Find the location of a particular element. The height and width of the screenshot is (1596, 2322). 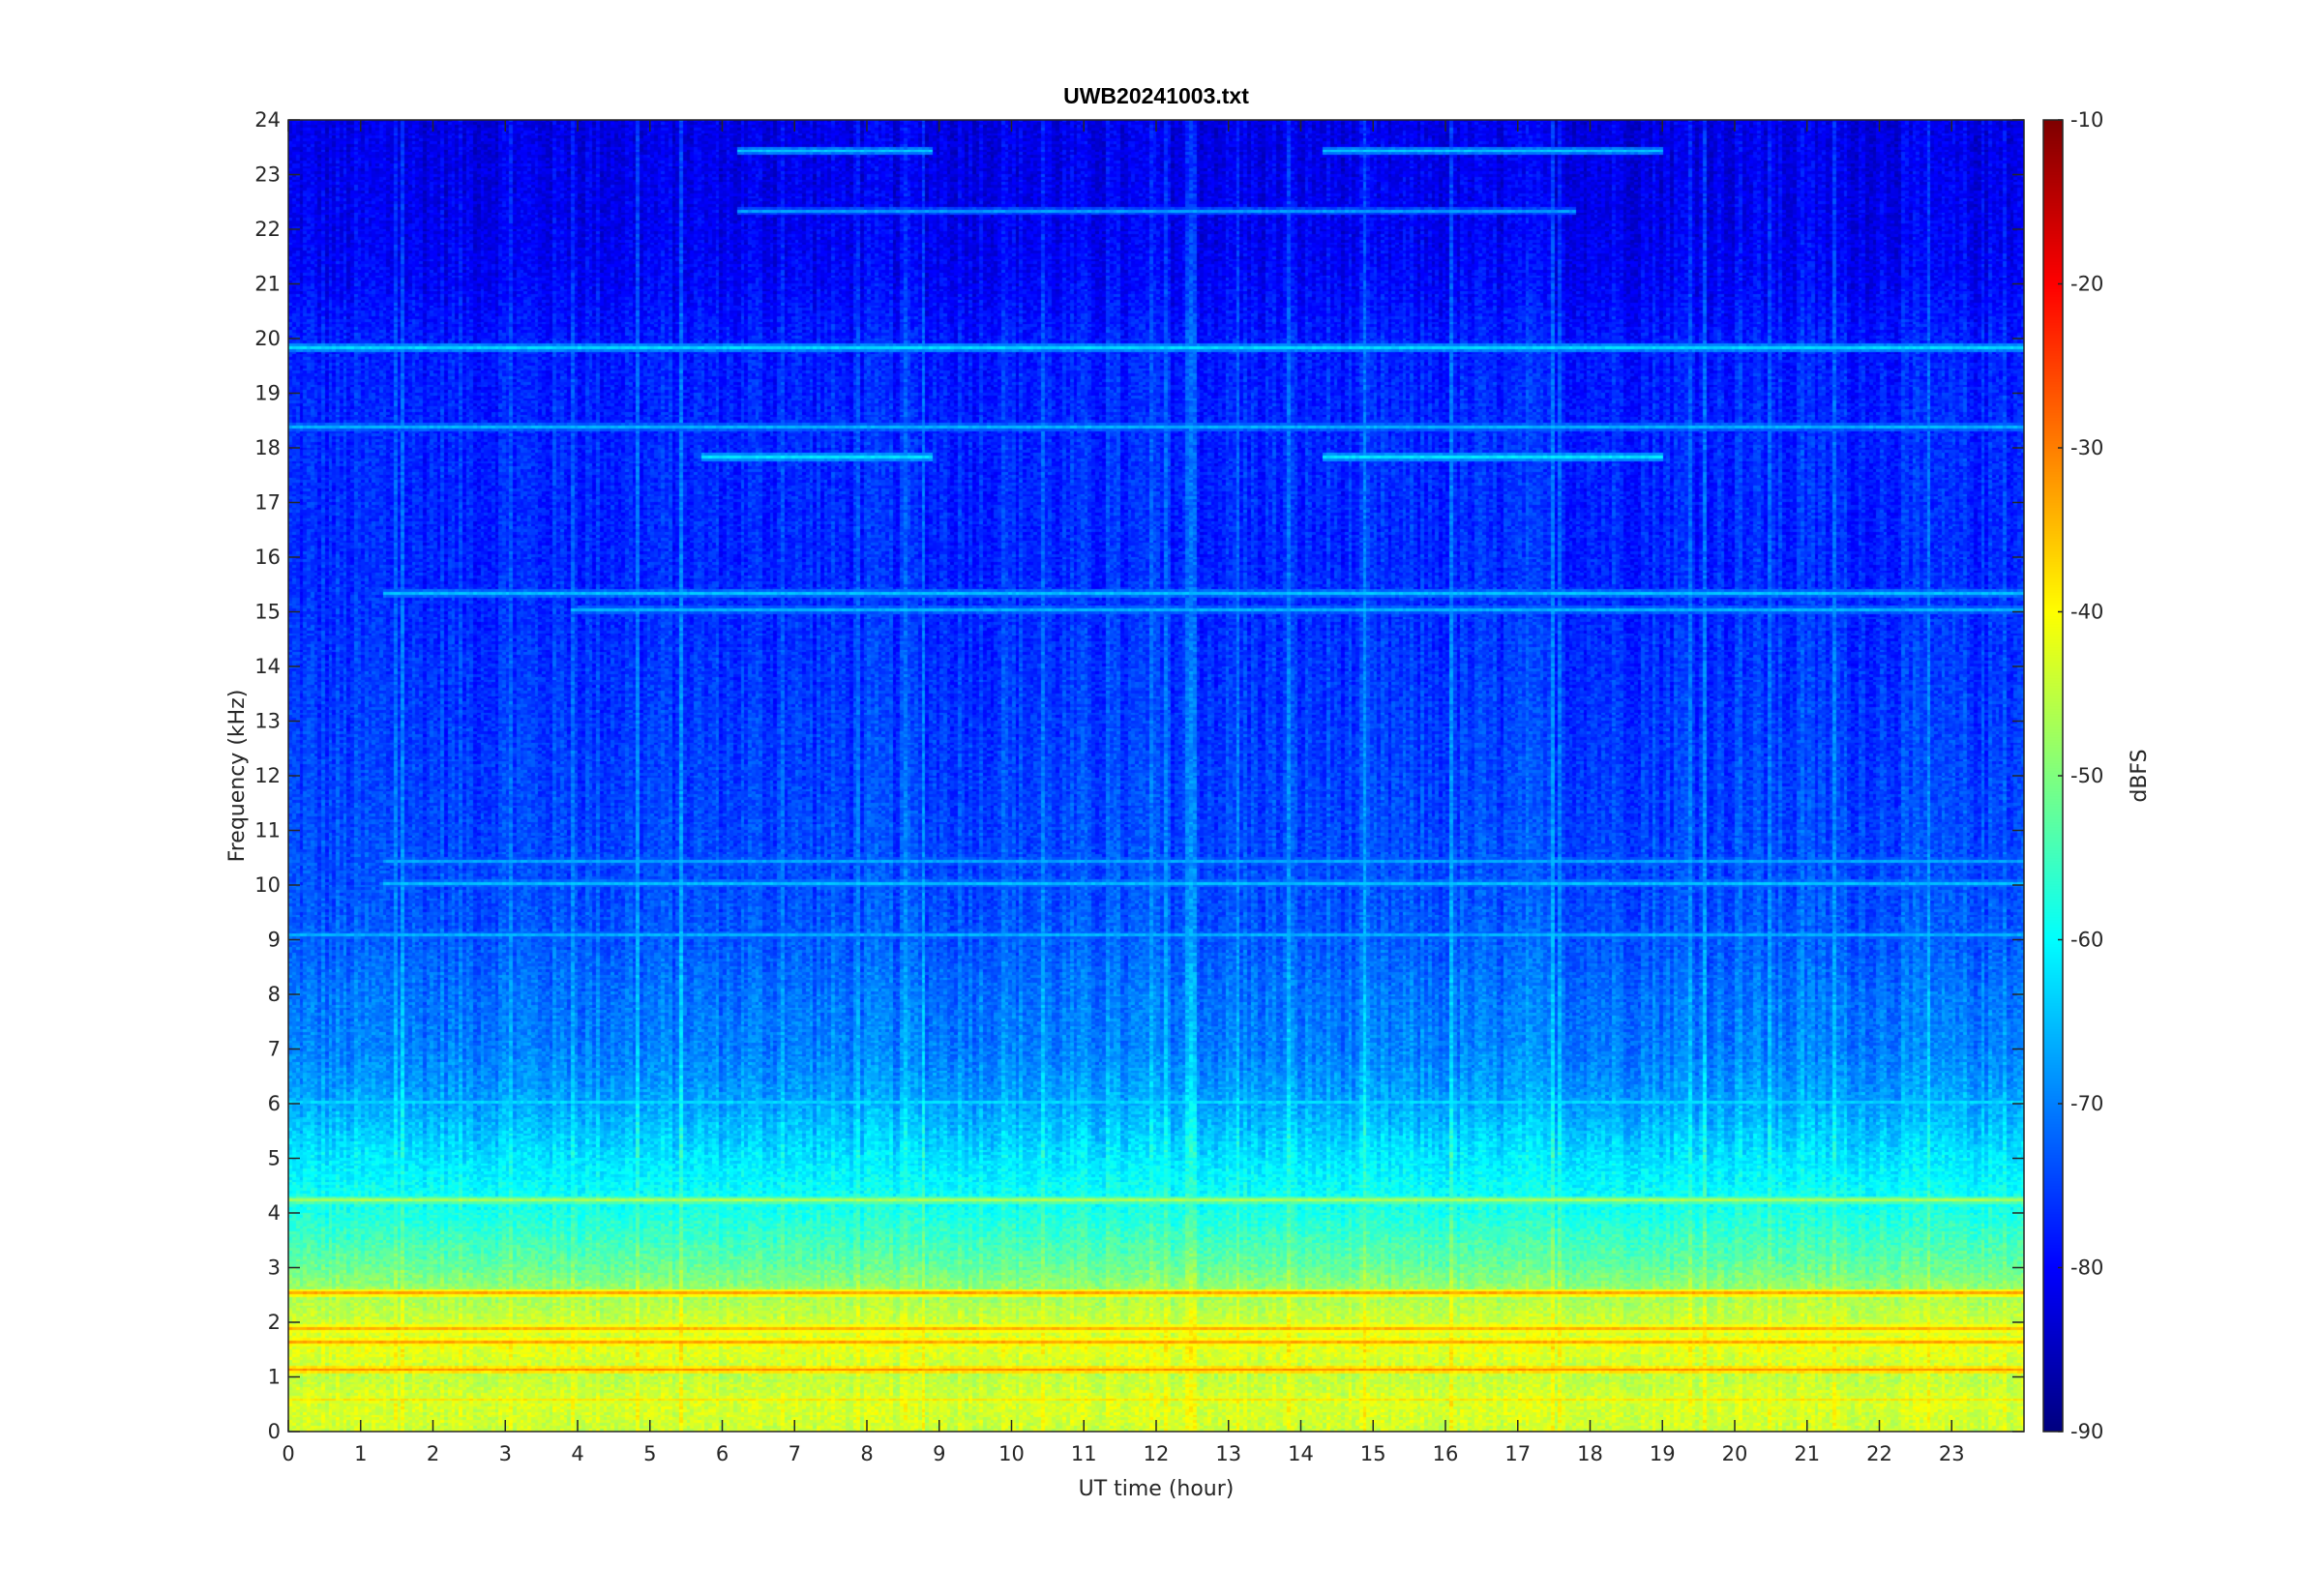

y-tick-label: 22 is located at coordinates (267, 229).